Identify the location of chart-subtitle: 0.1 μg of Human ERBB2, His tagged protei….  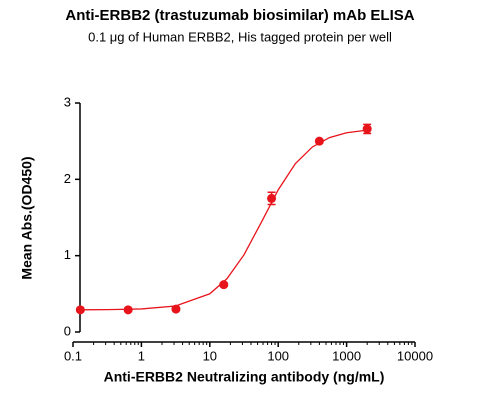
(240, 36).